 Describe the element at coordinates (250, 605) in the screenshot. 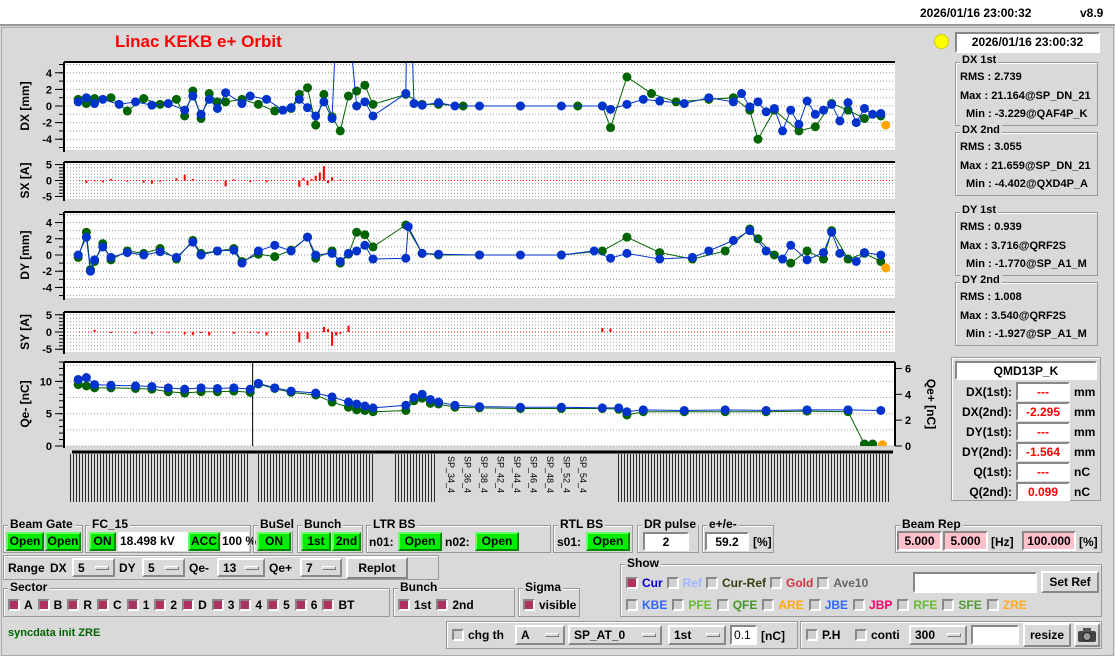

I see `sector-checkbox-4: 4` at that location.